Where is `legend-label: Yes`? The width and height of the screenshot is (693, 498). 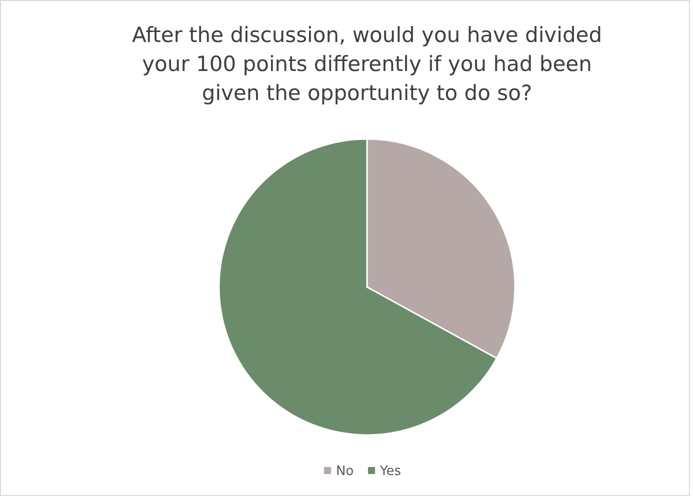 legend-label: Yes is located at coordinates (390, 471).